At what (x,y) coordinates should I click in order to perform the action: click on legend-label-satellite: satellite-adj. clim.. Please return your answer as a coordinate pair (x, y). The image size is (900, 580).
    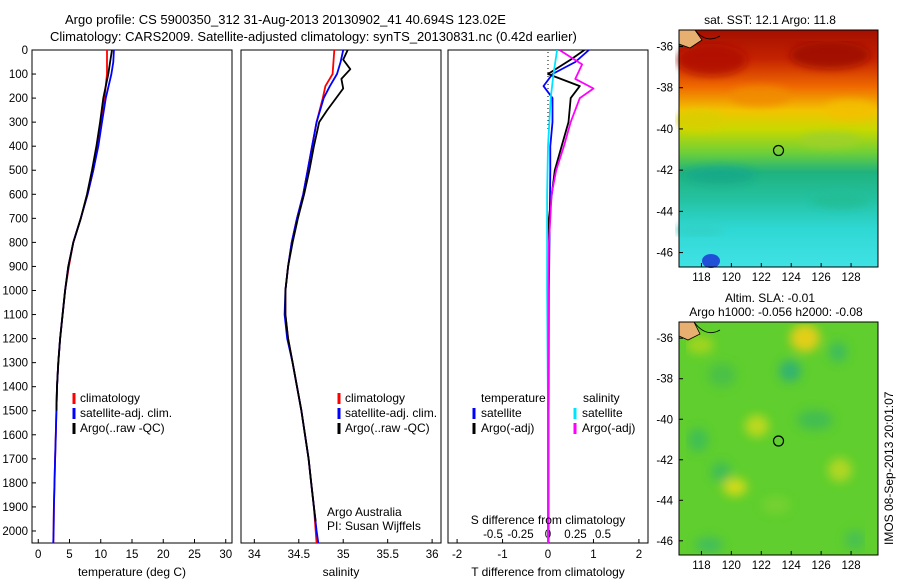
    Looking at the image, I should click on (391, 413).